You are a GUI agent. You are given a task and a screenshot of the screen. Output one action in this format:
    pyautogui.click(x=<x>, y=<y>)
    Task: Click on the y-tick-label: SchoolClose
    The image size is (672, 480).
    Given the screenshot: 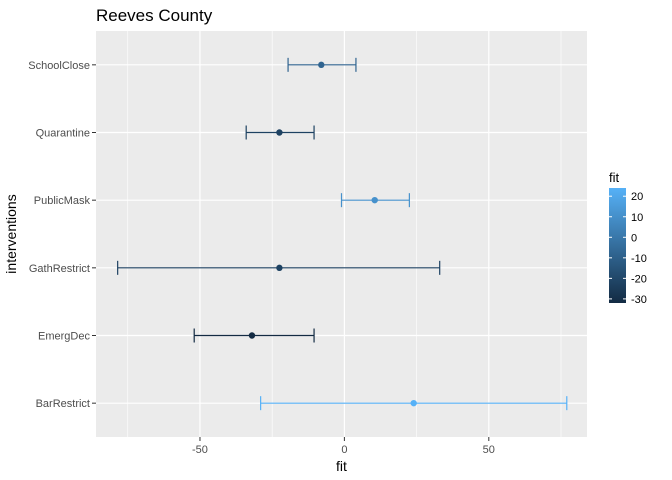 What is the action you would take?
    pyautogui.click(x=59, y=66)
    